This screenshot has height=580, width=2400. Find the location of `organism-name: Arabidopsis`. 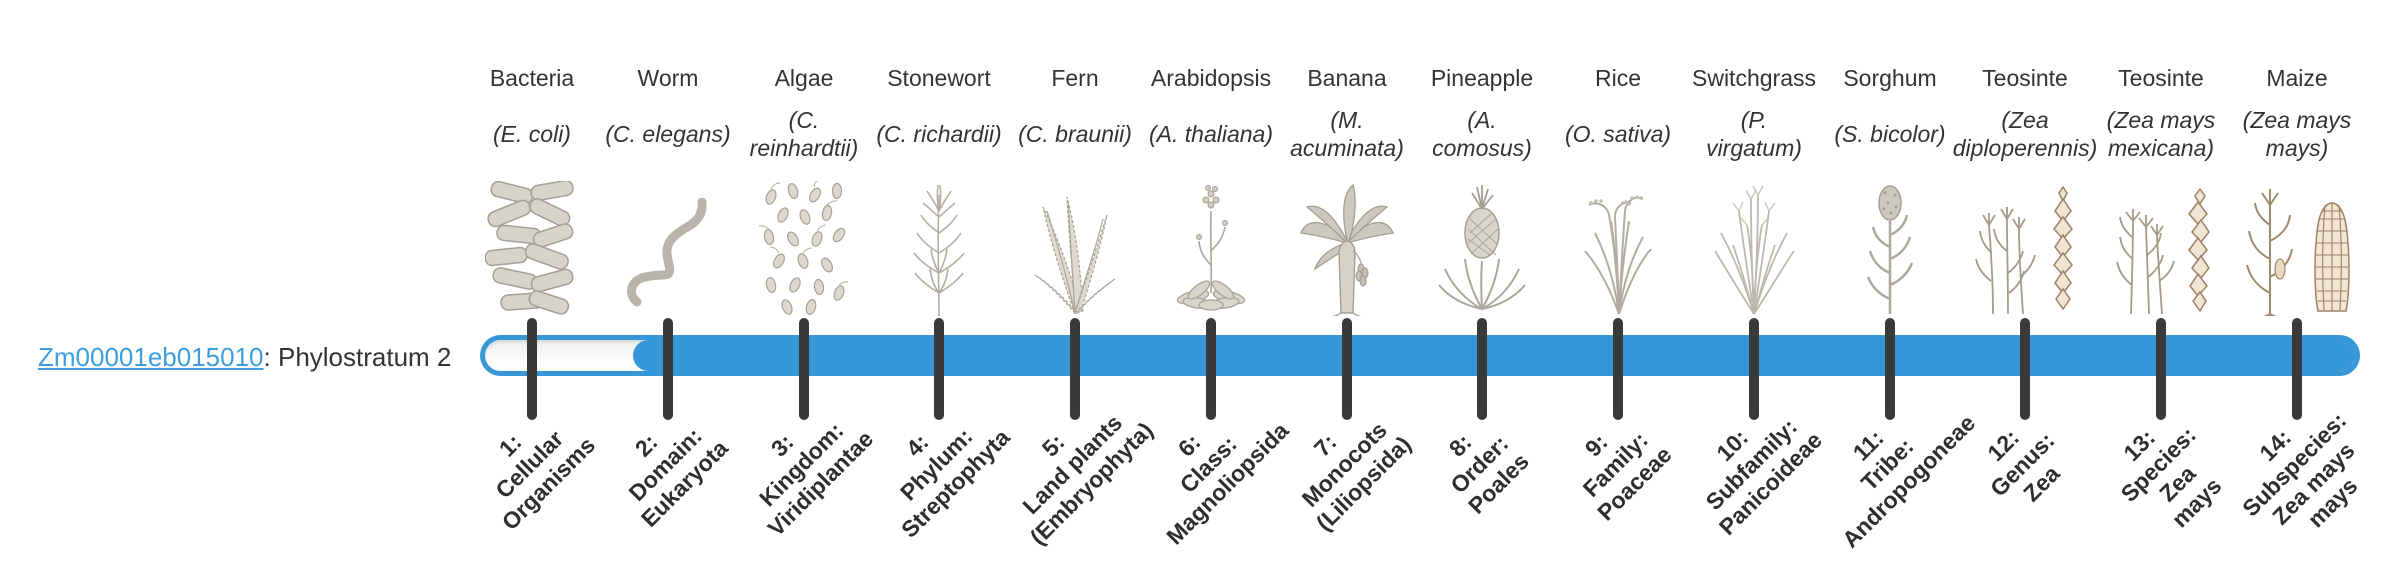

organism-name: Arabidopsis is located at coordinates (1211, 78).